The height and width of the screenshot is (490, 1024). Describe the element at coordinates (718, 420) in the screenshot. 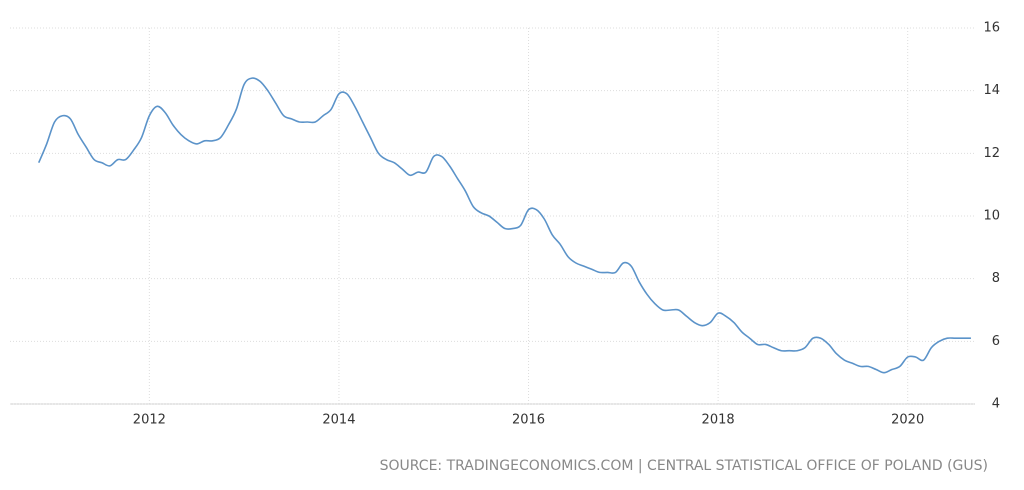

I see `x-tick-label: 2018` at that location.